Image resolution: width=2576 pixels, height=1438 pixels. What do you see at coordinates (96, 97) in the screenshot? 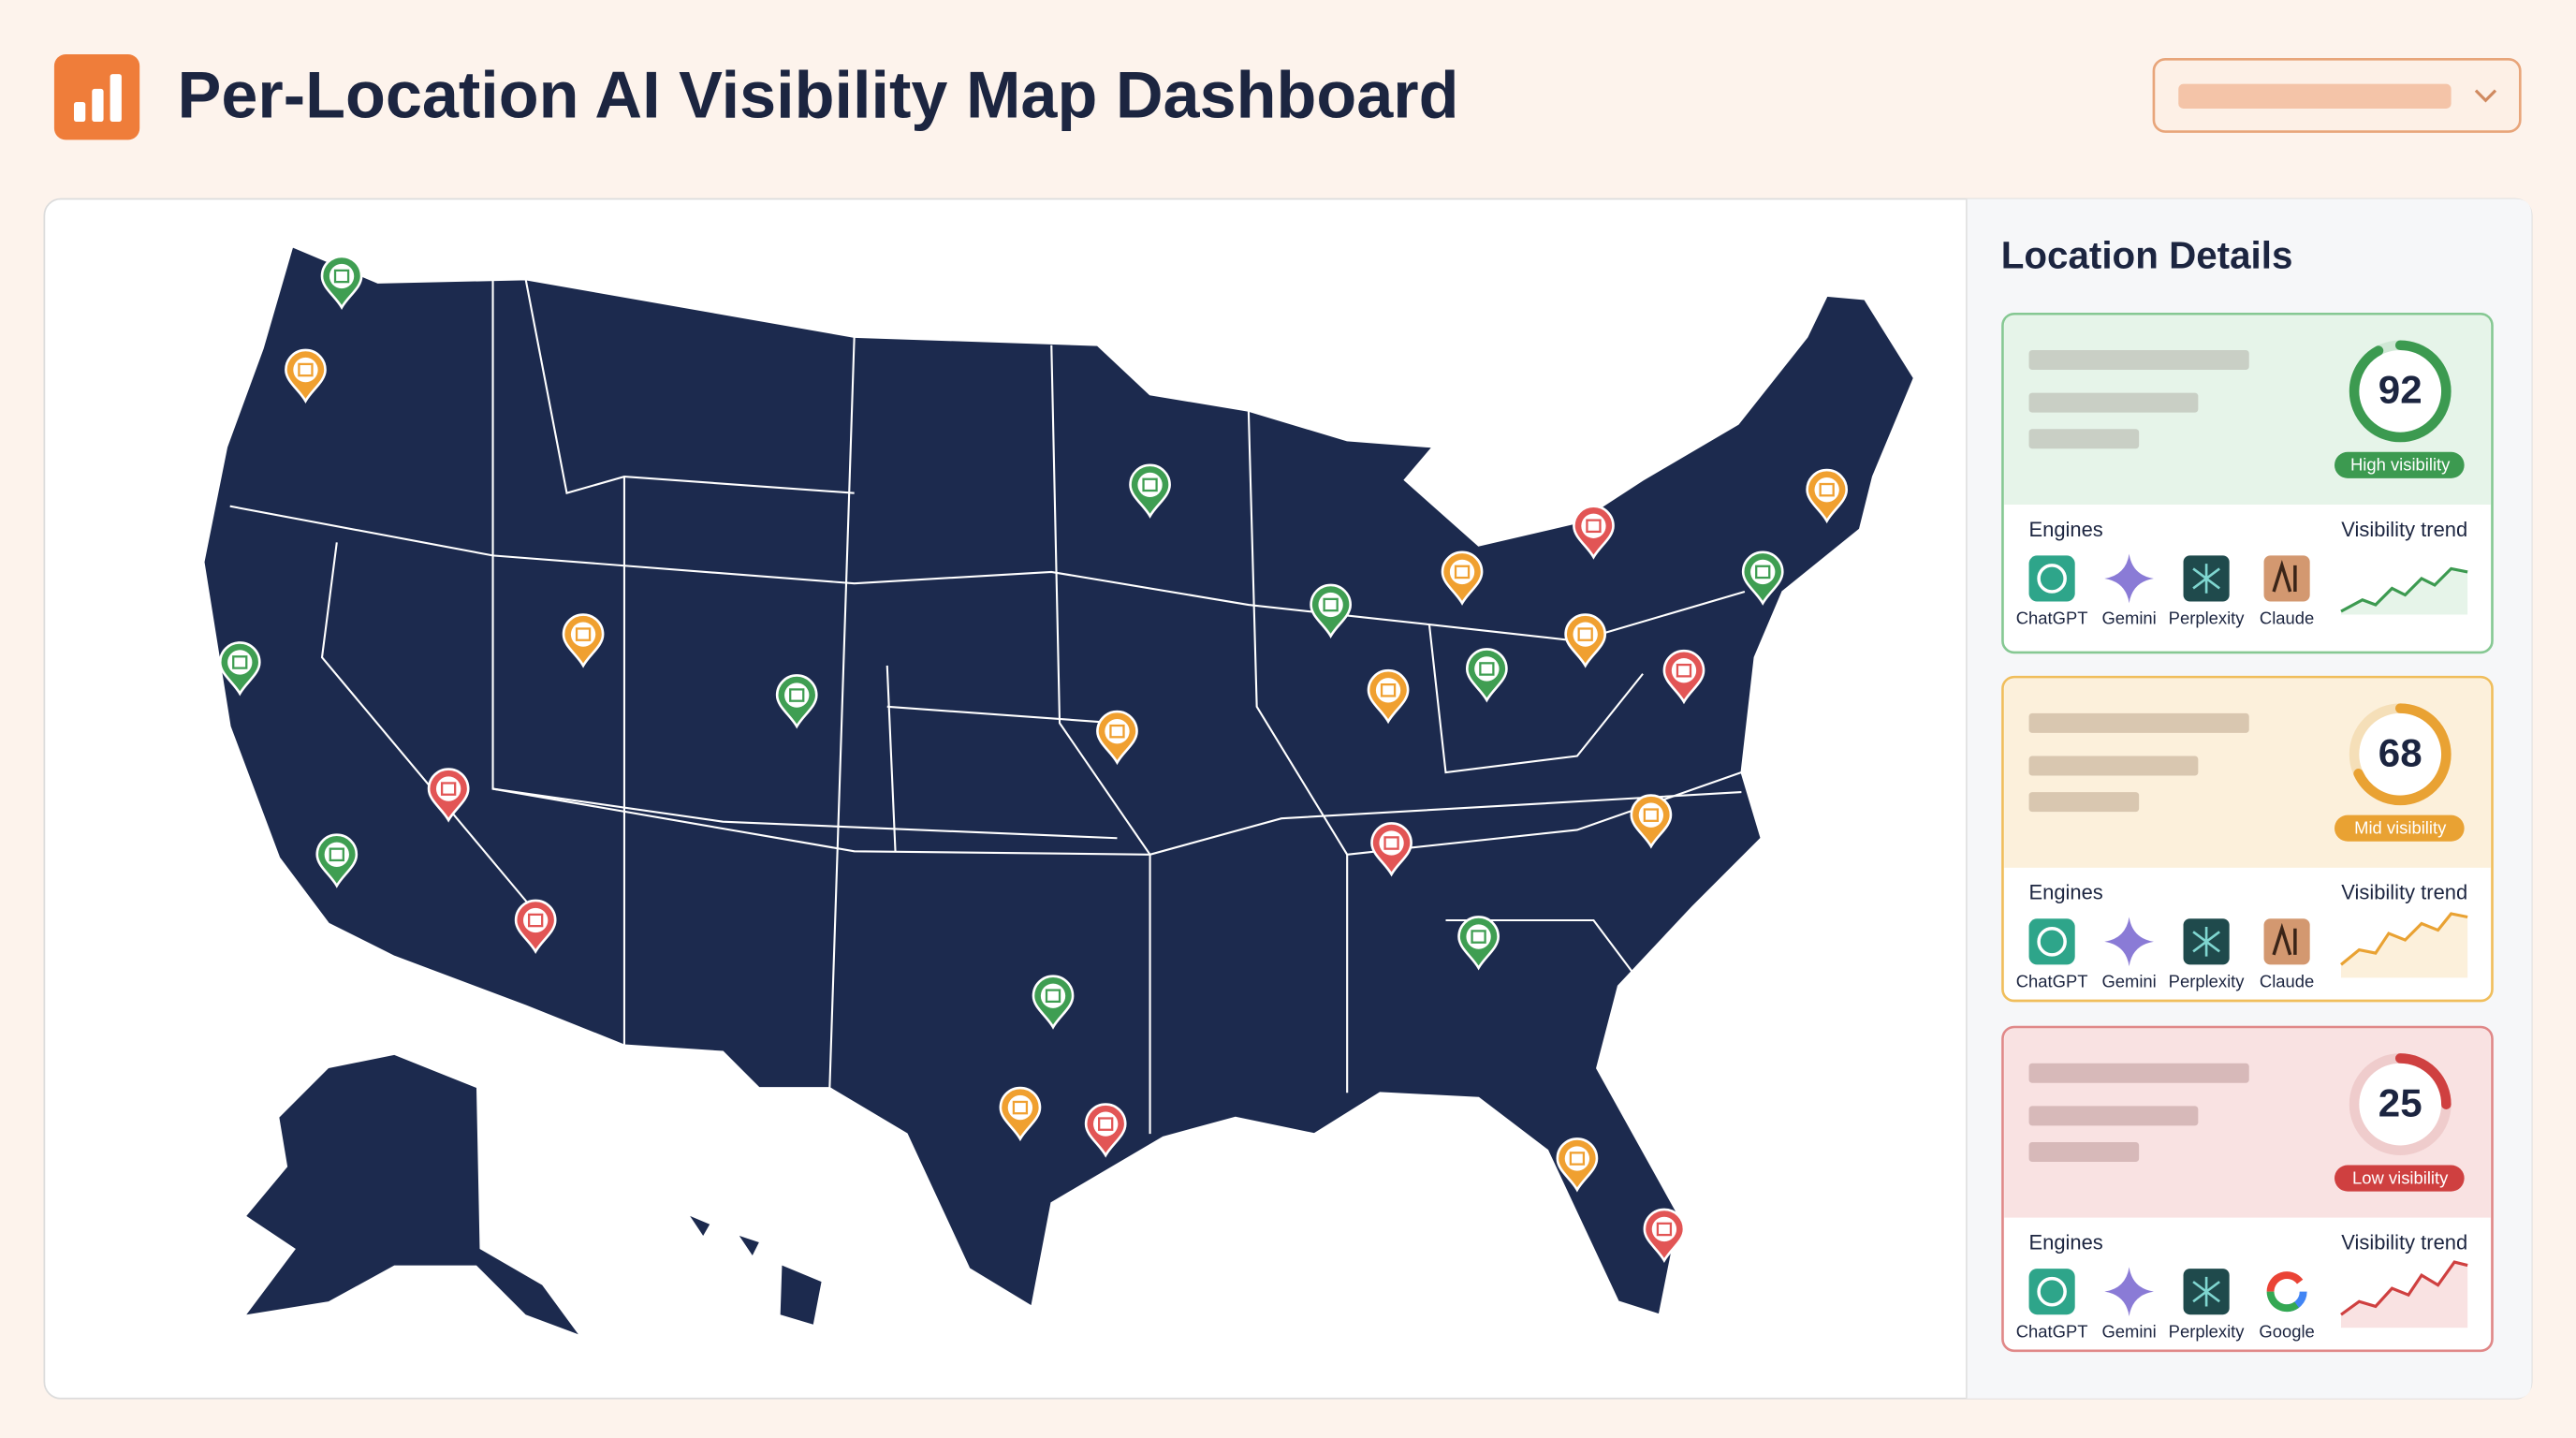
I see `app-icon` at bounding box center [96, 97].